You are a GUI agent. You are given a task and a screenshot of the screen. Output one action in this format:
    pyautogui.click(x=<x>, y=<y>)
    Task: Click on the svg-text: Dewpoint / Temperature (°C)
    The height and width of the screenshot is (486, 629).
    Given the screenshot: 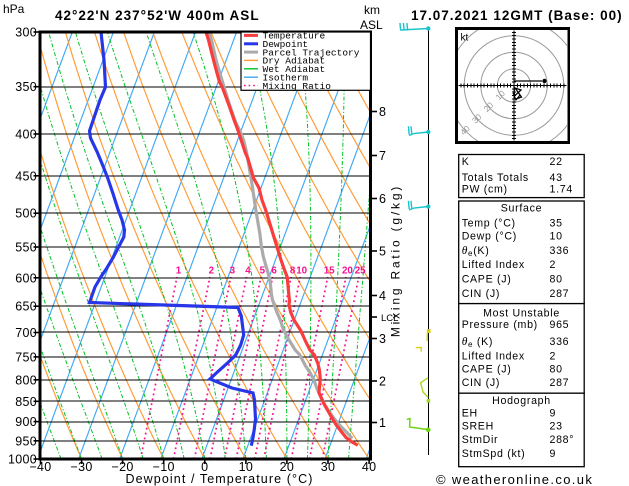 What is the action you would take?
    pyautogui.click(x=219, y=479)
    